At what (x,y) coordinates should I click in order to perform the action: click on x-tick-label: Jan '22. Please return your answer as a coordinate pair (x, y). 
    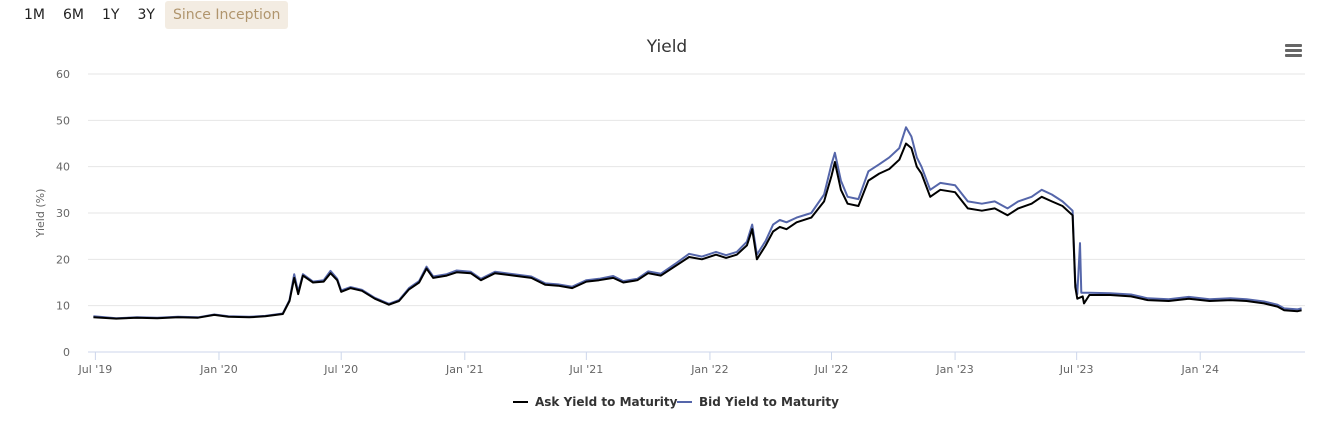
    Looking at the image, I should click on (709, 369).